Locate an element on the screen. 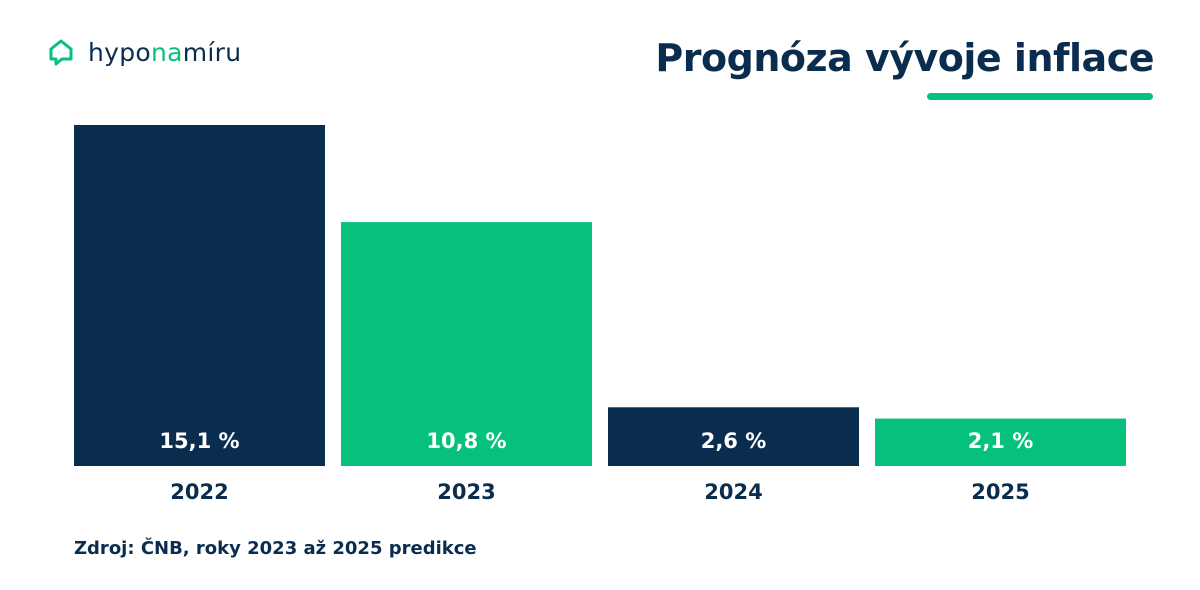  x-tick-label-2023: 2023 is located at coordinates (466, 492).